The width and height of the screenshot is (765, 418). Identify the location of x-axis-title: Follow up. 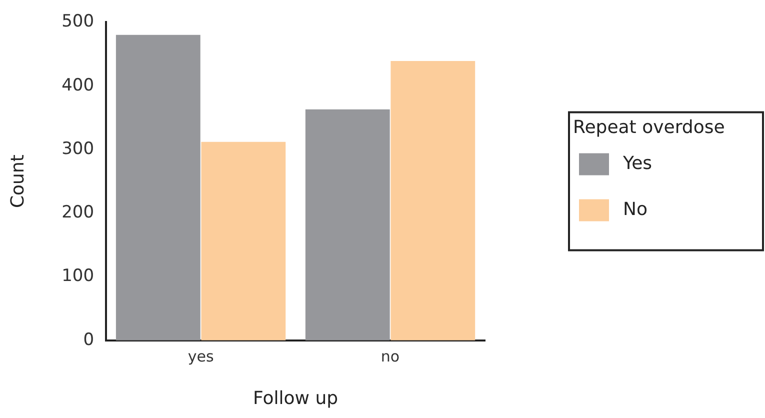
(295, 398).